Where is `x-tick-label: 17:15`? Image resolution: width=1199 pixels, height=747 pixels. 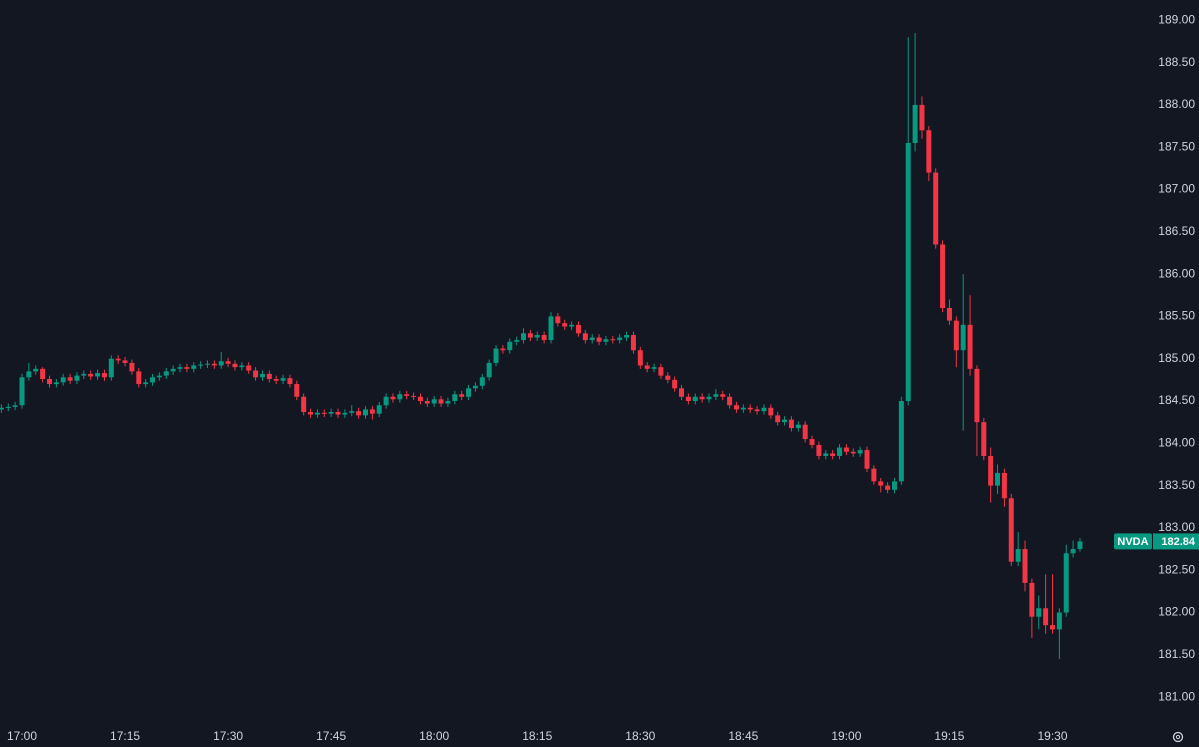
x-tick-label: 17:15 is located at coordinates (125, 736).